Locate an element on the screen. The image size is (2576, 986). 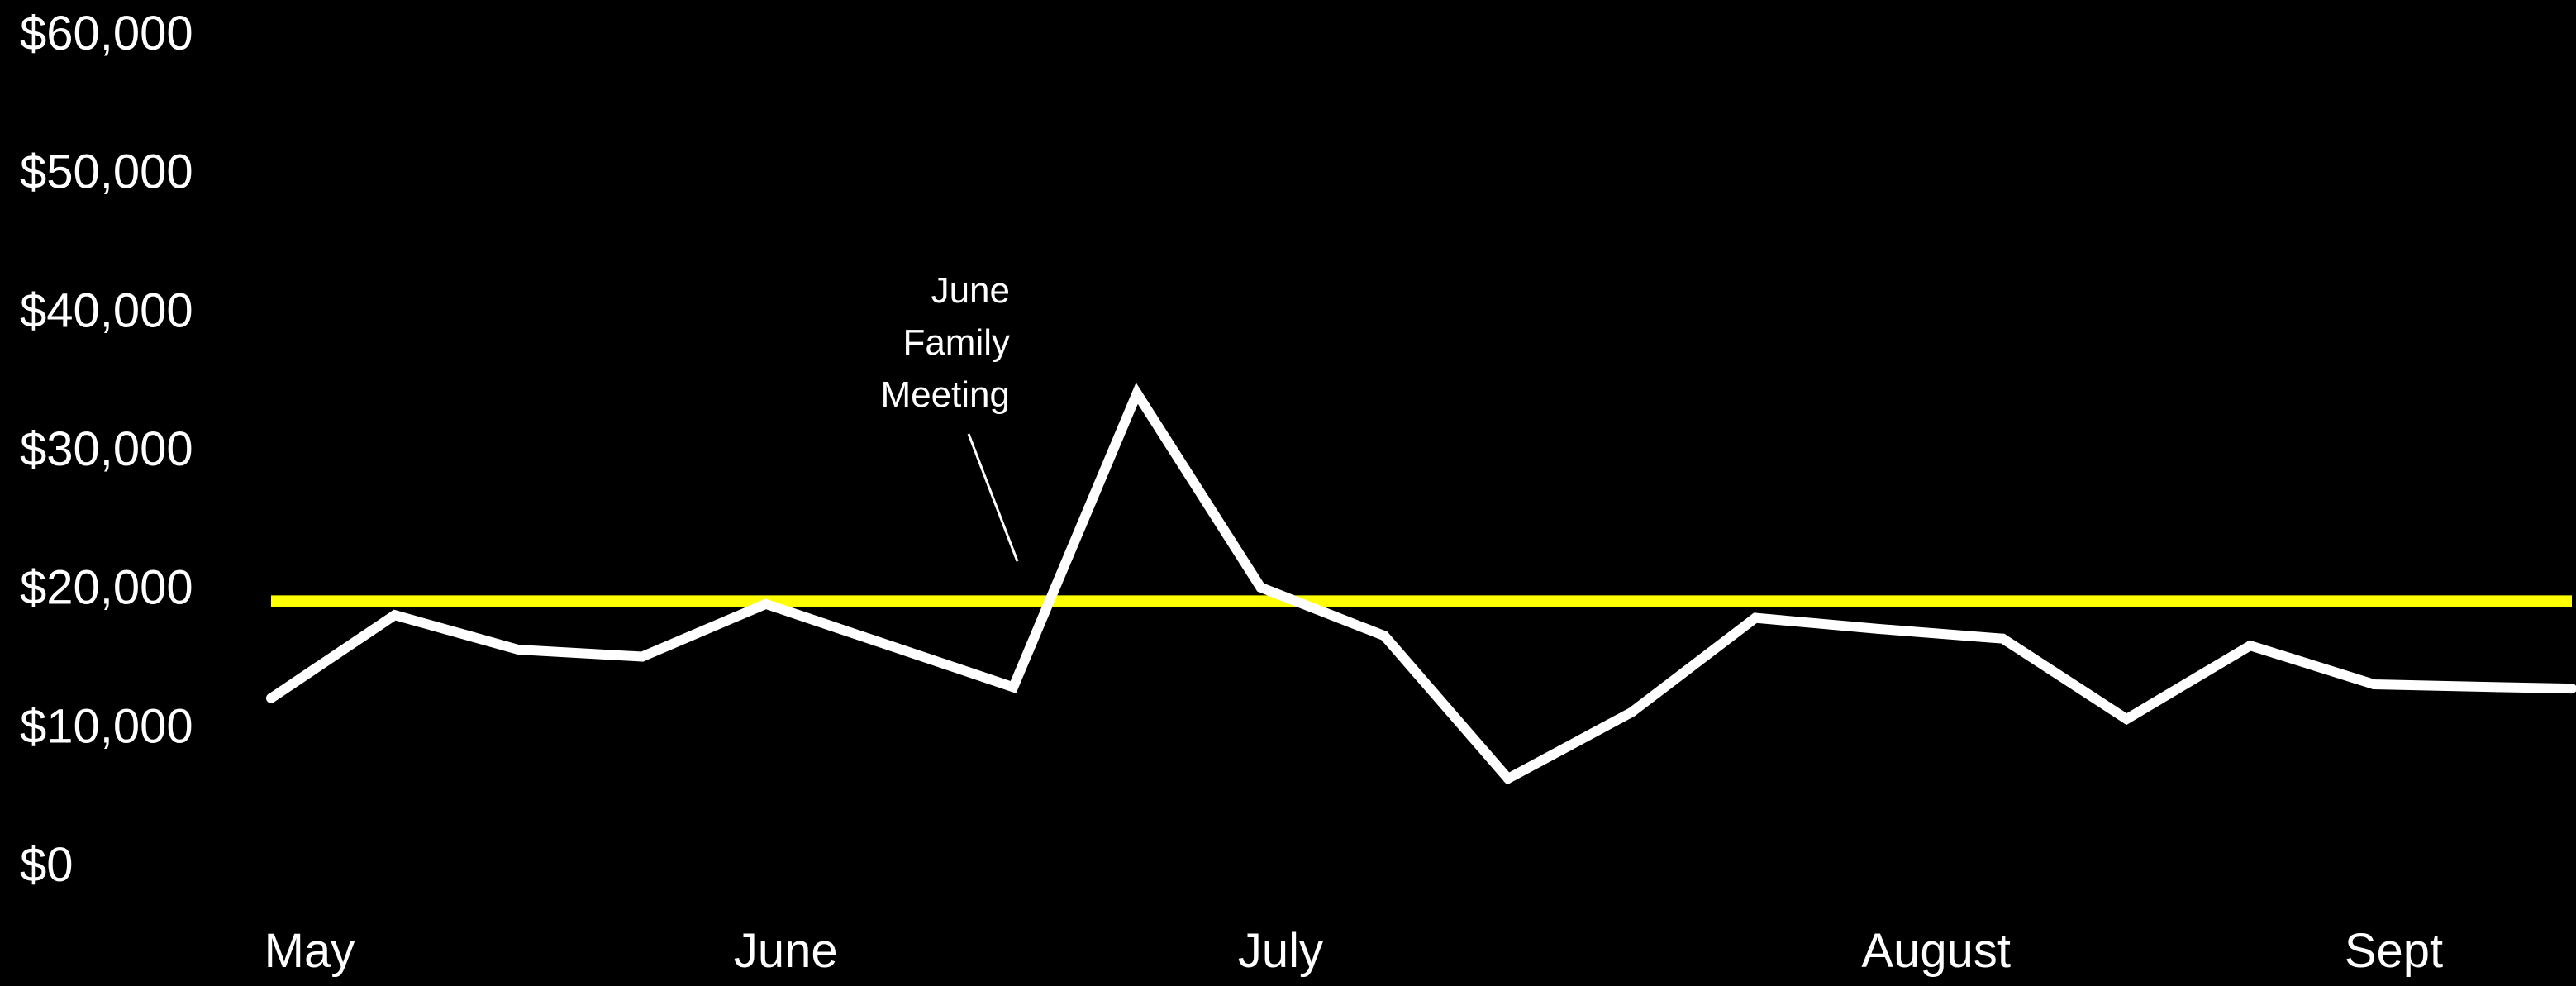
x-tick-label: July is located at coordinates (1281, 951).